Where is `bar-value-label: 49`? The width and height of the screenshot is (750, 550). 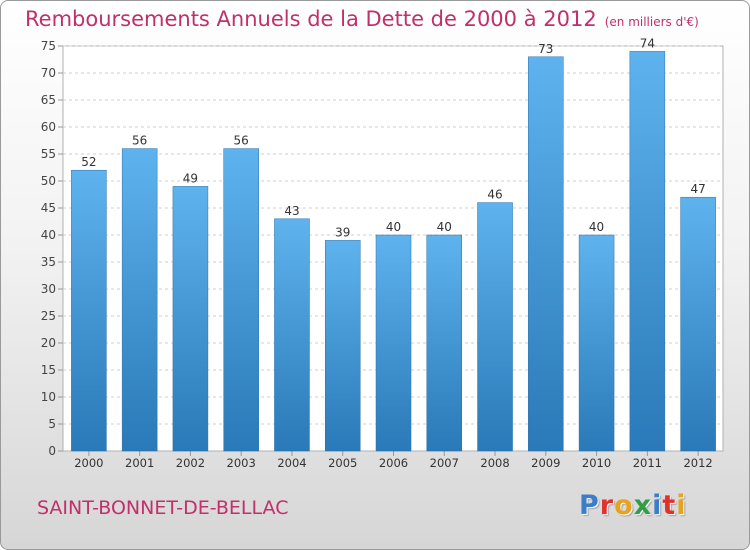
bar-value-label: 49 is located at coordinates (190, 178).